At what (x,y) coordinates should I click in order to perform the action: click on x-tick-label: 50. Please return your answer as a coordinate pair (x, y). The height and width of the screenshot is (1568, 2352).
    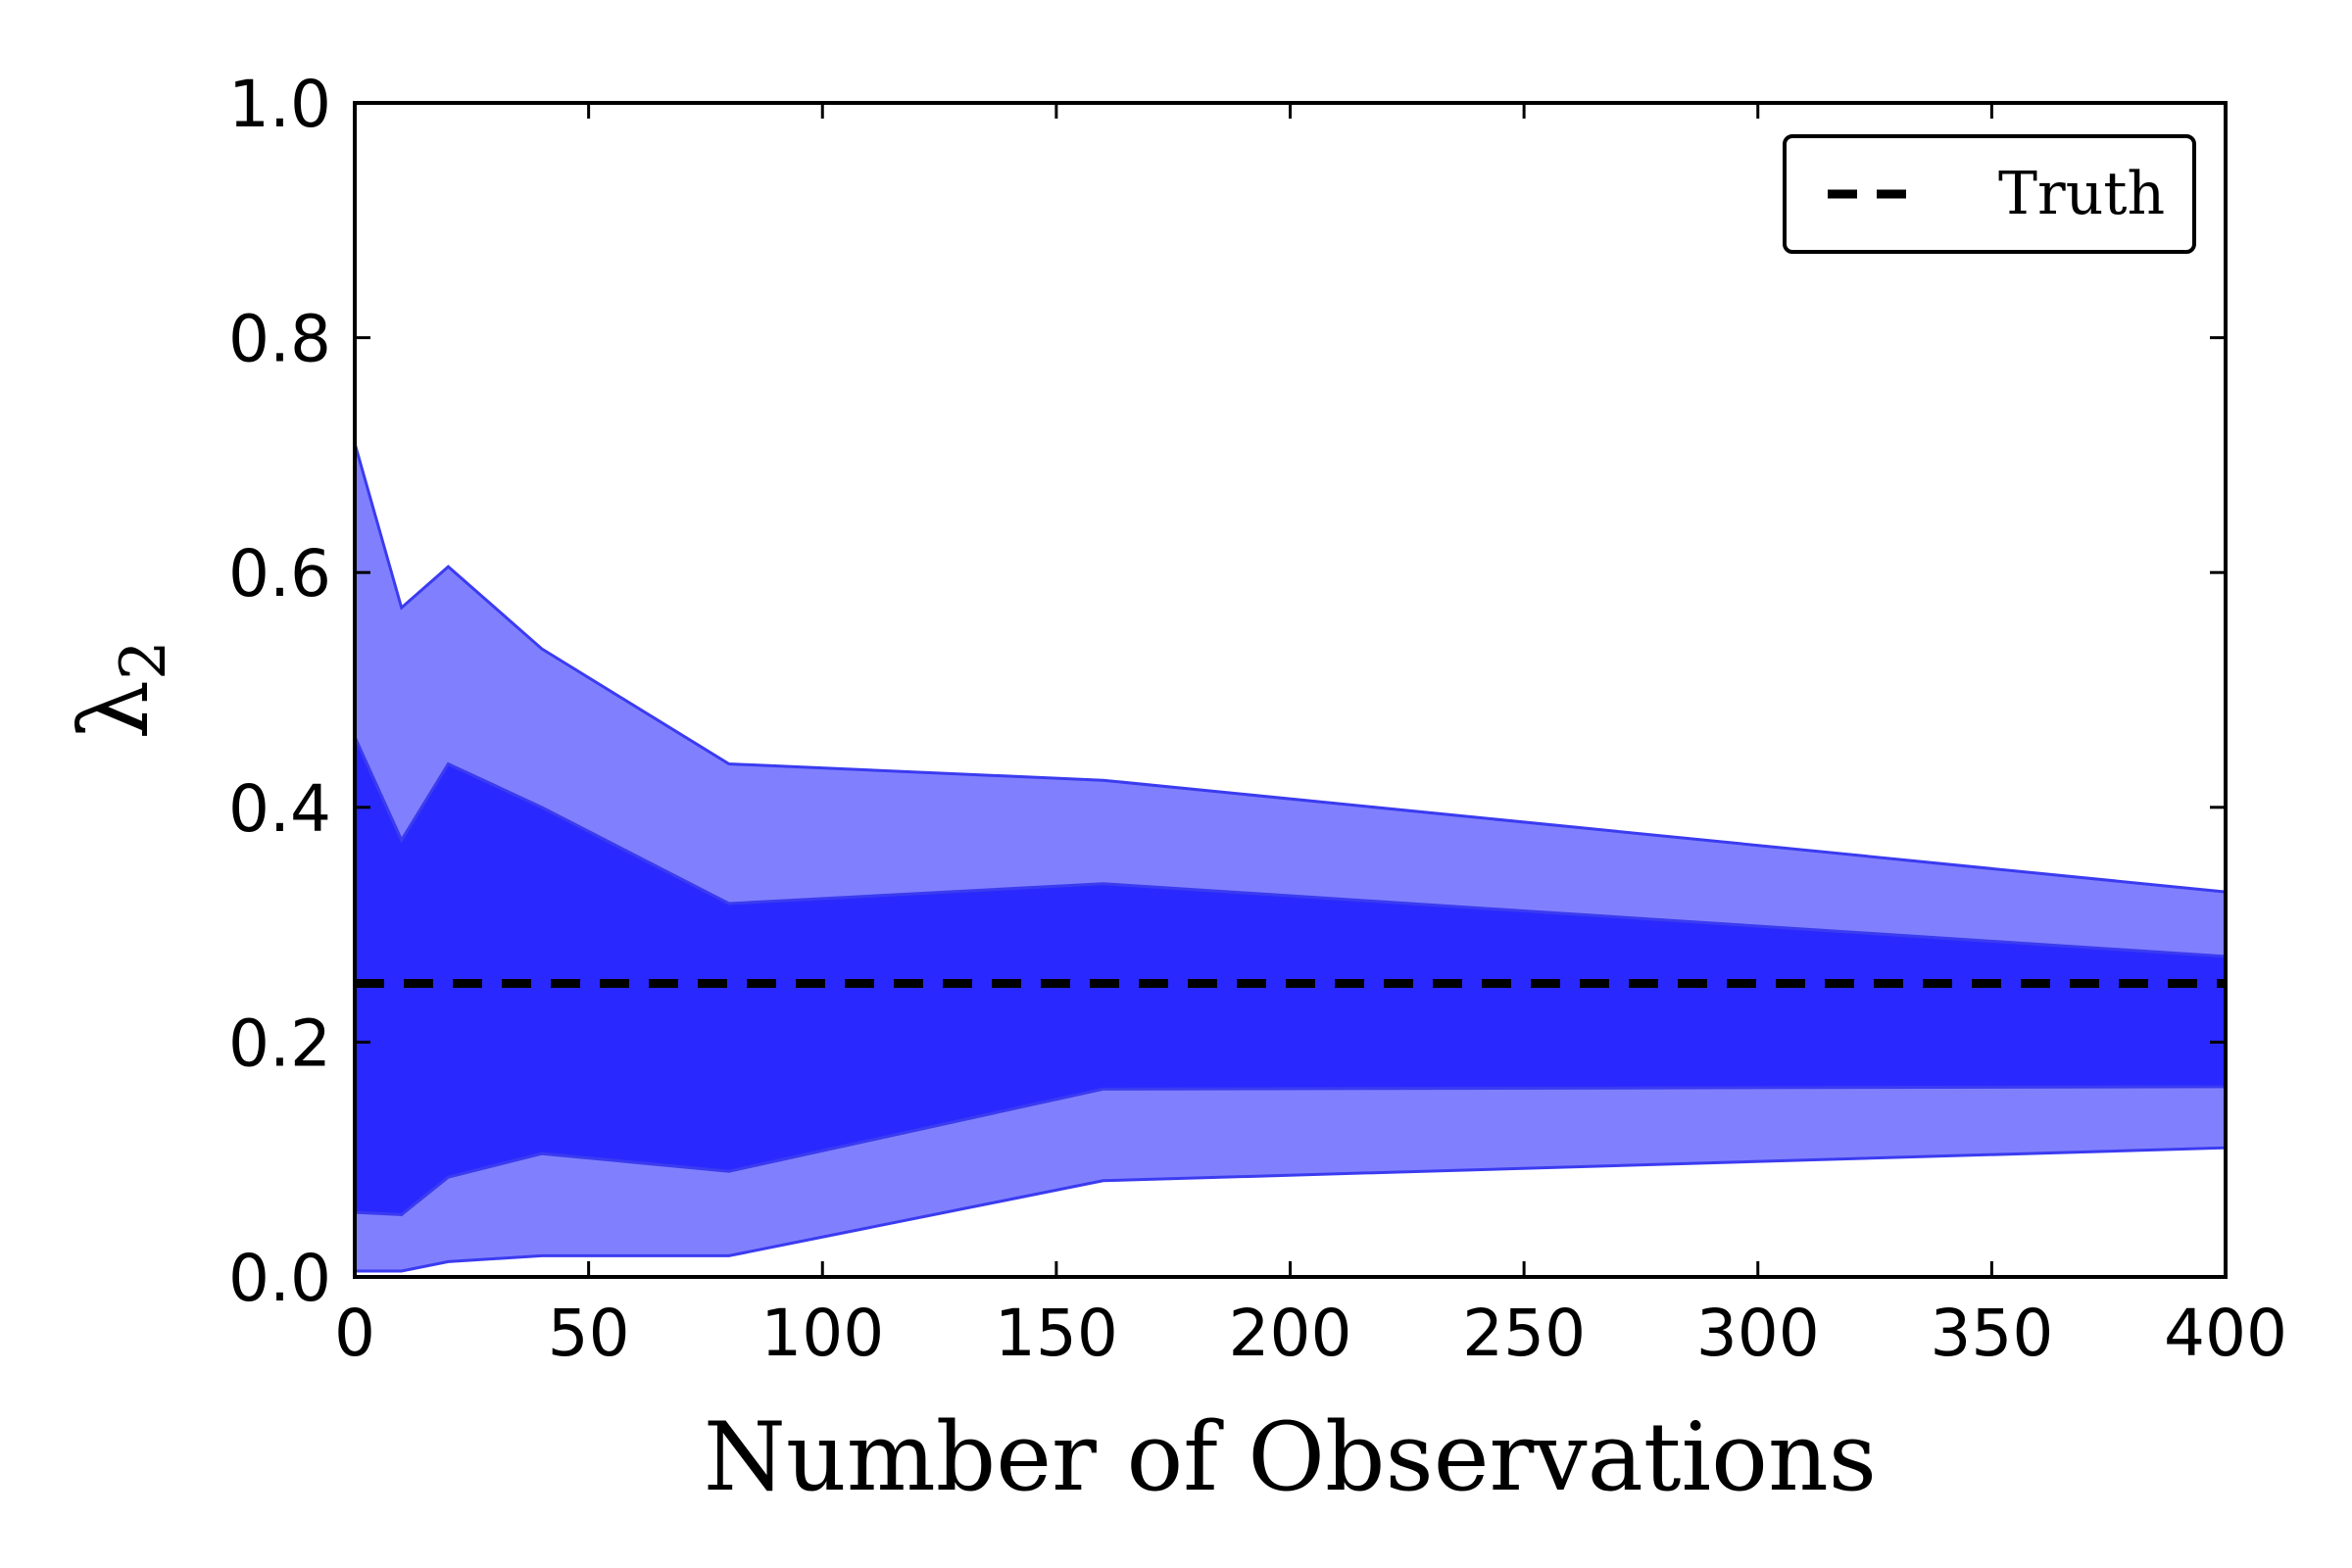
    Looking at the image, I should click on (589, 1333).